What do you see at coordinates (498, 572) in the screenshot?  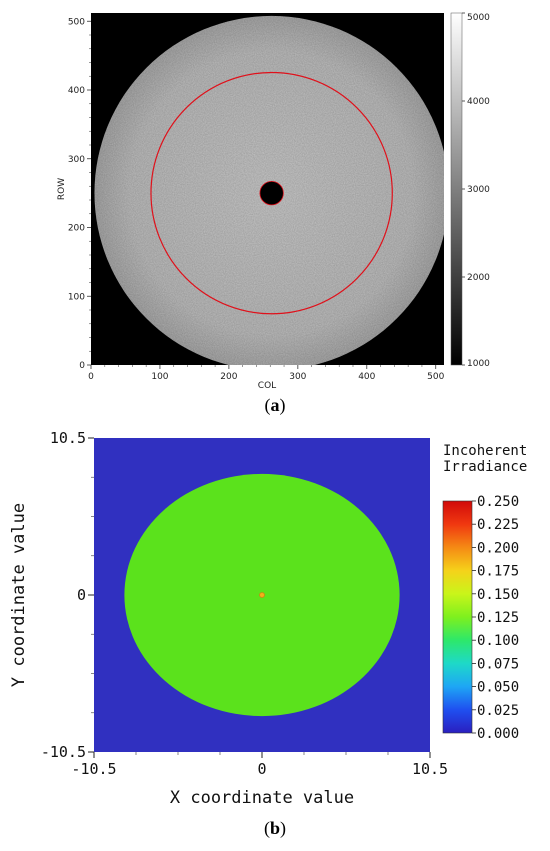 I see `colorbar-tick-label: 0.175` at bounding box center [498, 572].